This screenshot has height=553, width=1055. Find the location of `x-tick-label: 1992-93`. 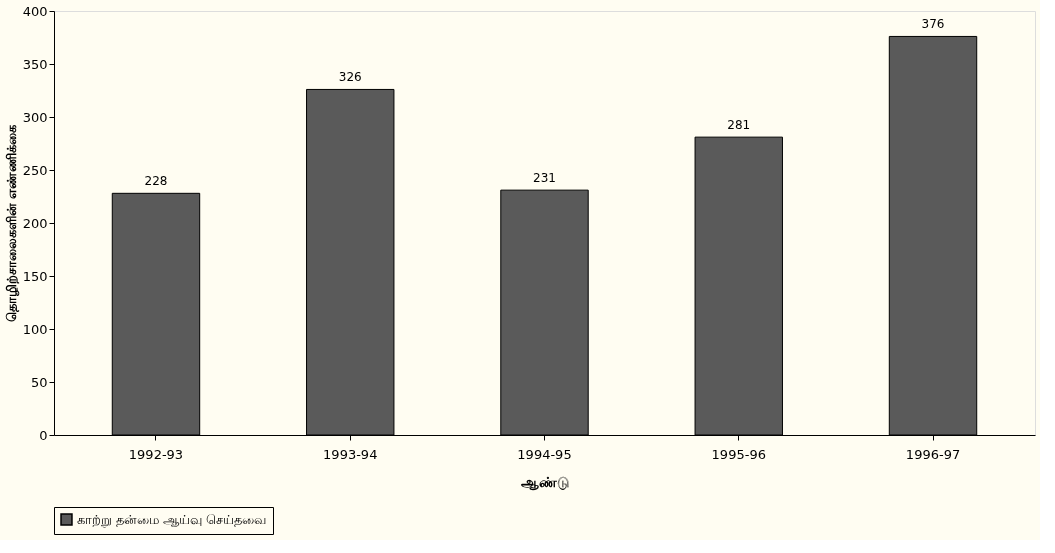

x-tick-label: 1992-93 is located at coordinates (156, 454).